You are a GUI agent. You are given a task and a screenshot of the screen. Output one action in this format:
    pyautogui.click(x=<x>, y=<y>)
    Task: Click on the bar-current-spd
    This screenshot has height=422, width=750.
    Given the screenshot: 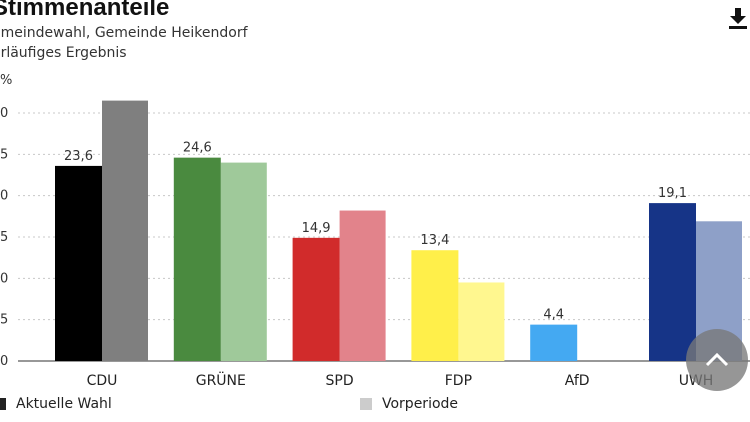 What is the action you would take?
    pyautogui.click(x=316, y=299)
    